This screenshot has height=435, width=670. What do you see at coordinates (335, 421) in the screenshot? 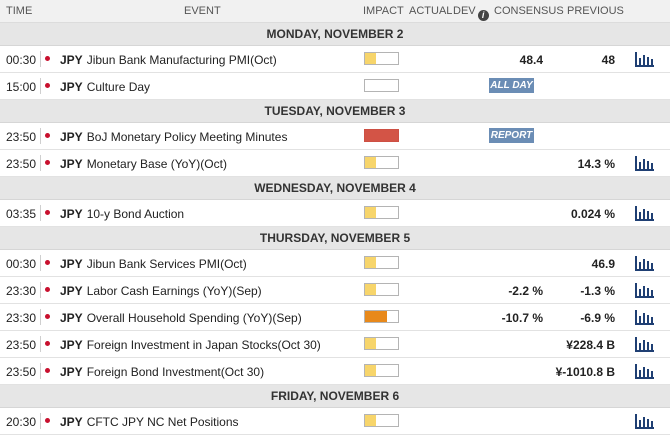
I see `event-row: 20:30 JPY CFTC JPY NC Net Positions` at bounding box center [335, 421].